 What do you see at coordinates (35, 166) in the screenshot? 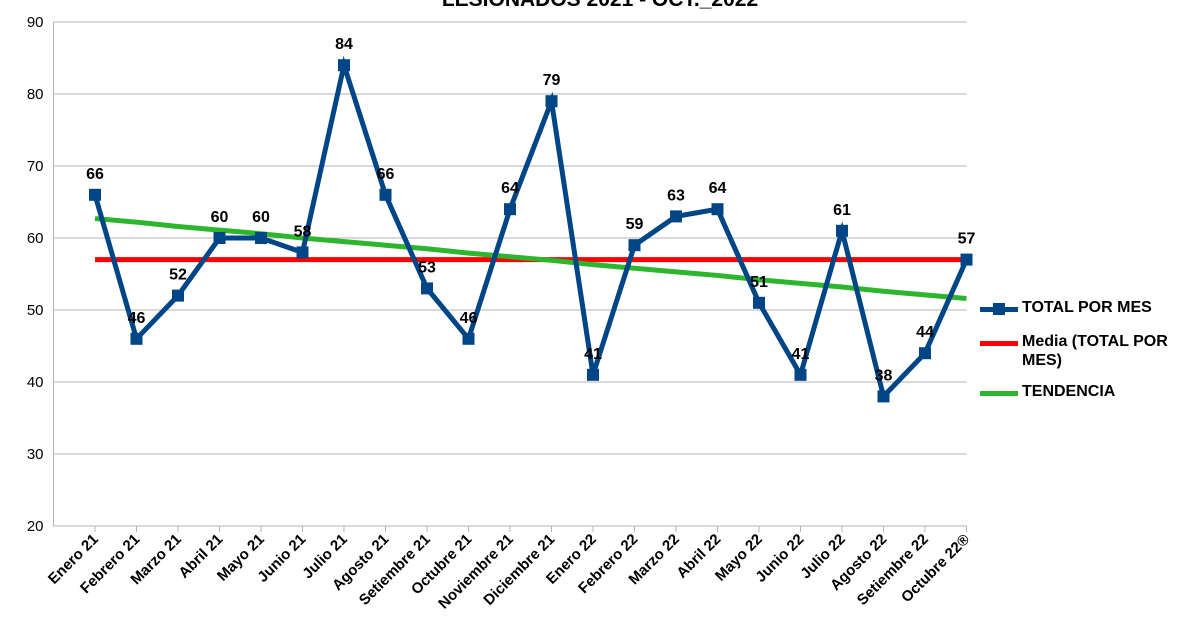
I see `y-tick-label: 70` at bounding box center [35, 166].